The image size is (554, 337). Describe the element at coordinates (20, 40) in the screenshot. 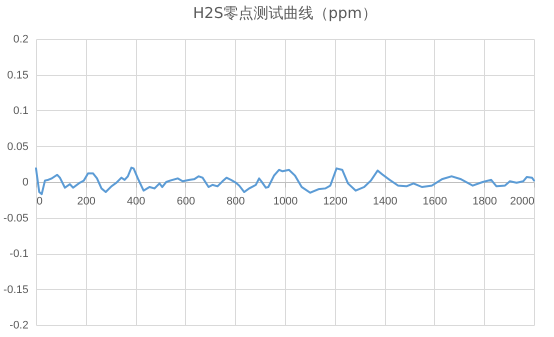

I see `y-tick-label: 0.2` at that location.